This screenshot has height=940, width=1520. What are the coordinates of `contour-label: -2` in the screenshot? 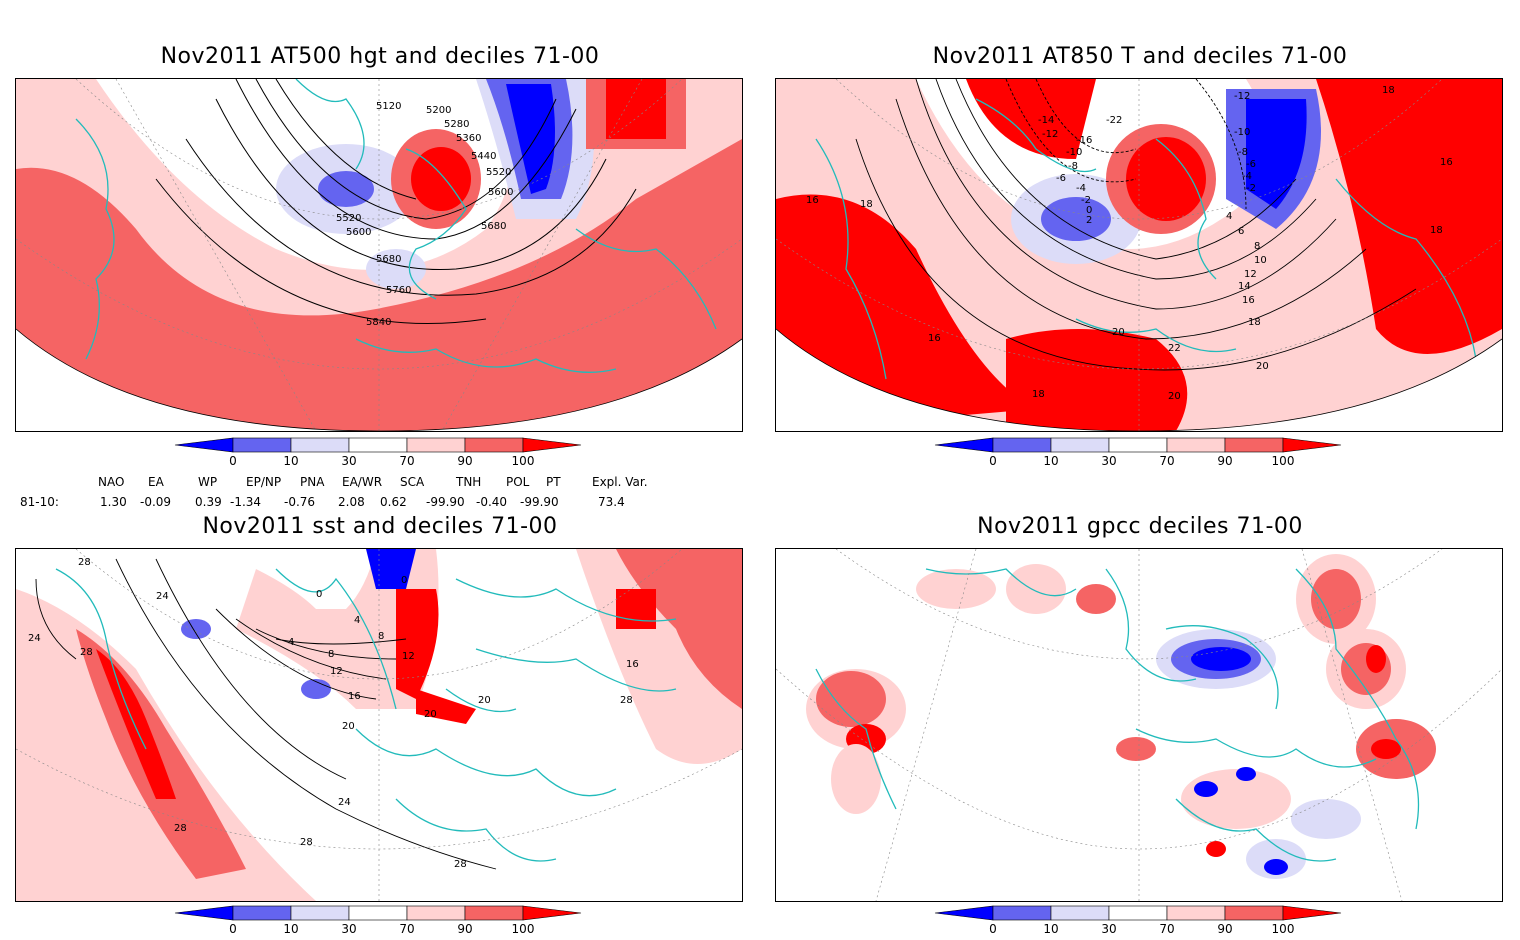 It's located at (1251, 188).